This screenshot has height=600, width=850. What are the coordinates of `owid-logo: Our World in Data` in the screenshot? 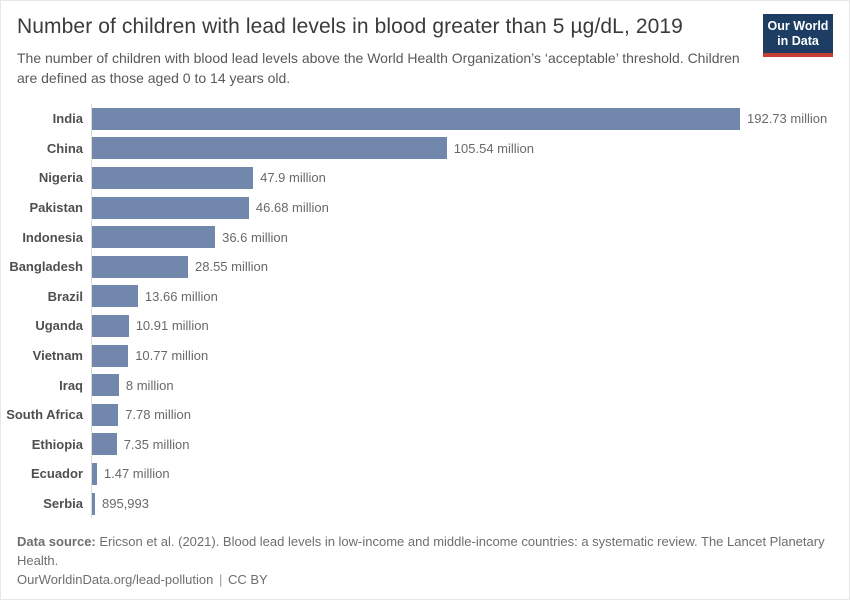 It's located at (798, 35).